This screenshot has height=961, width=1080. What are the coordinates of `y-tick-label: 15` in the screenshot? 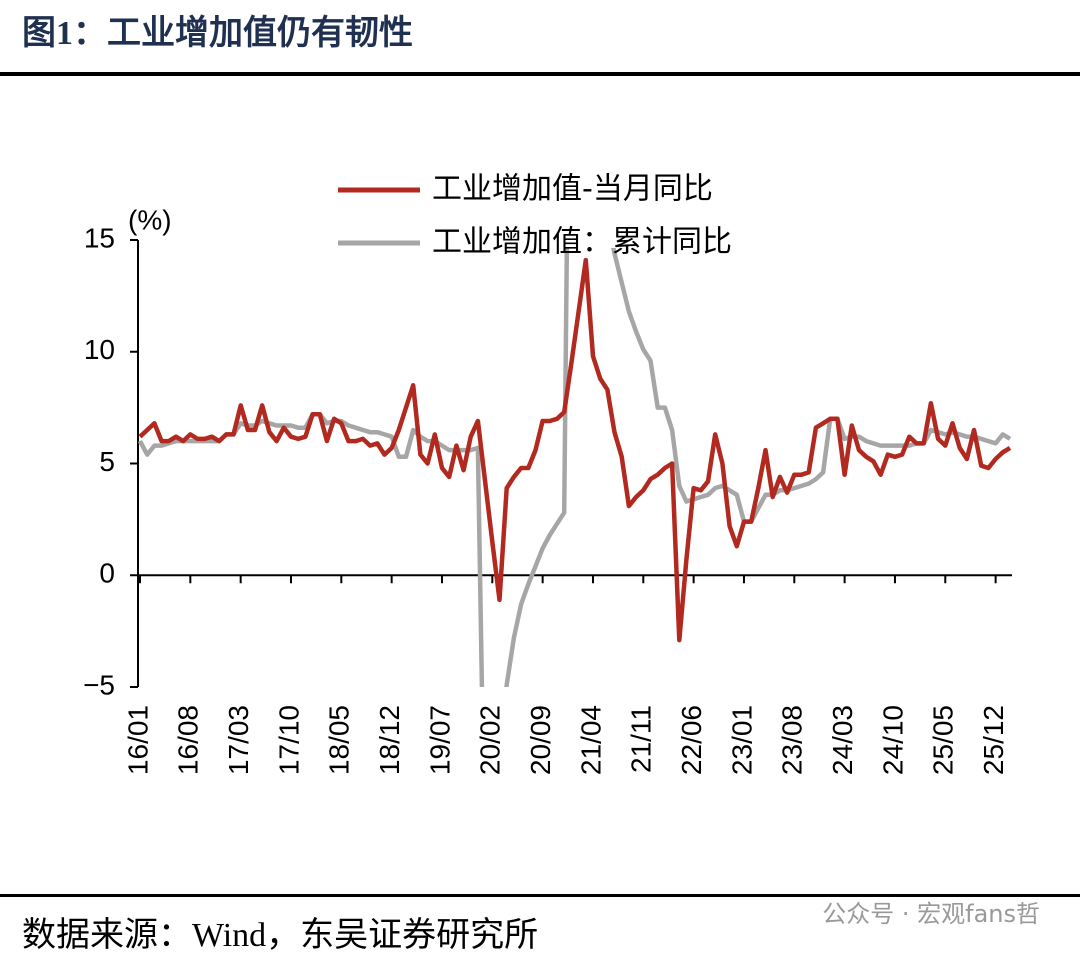 It's located at (99, 237).